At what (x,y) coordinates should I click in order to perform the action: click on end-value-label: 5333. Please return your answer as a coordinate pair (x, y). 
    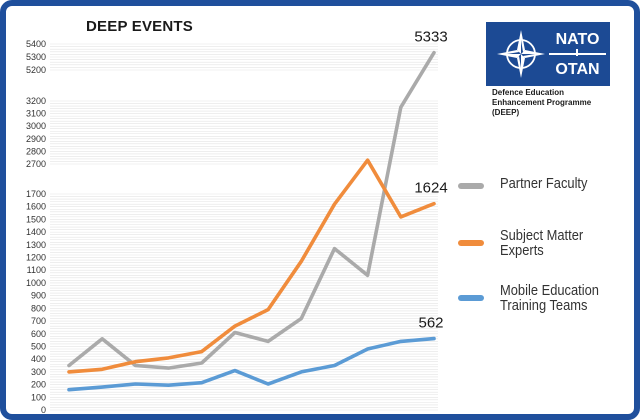
    Looking at the image, I should click on (430, 37).